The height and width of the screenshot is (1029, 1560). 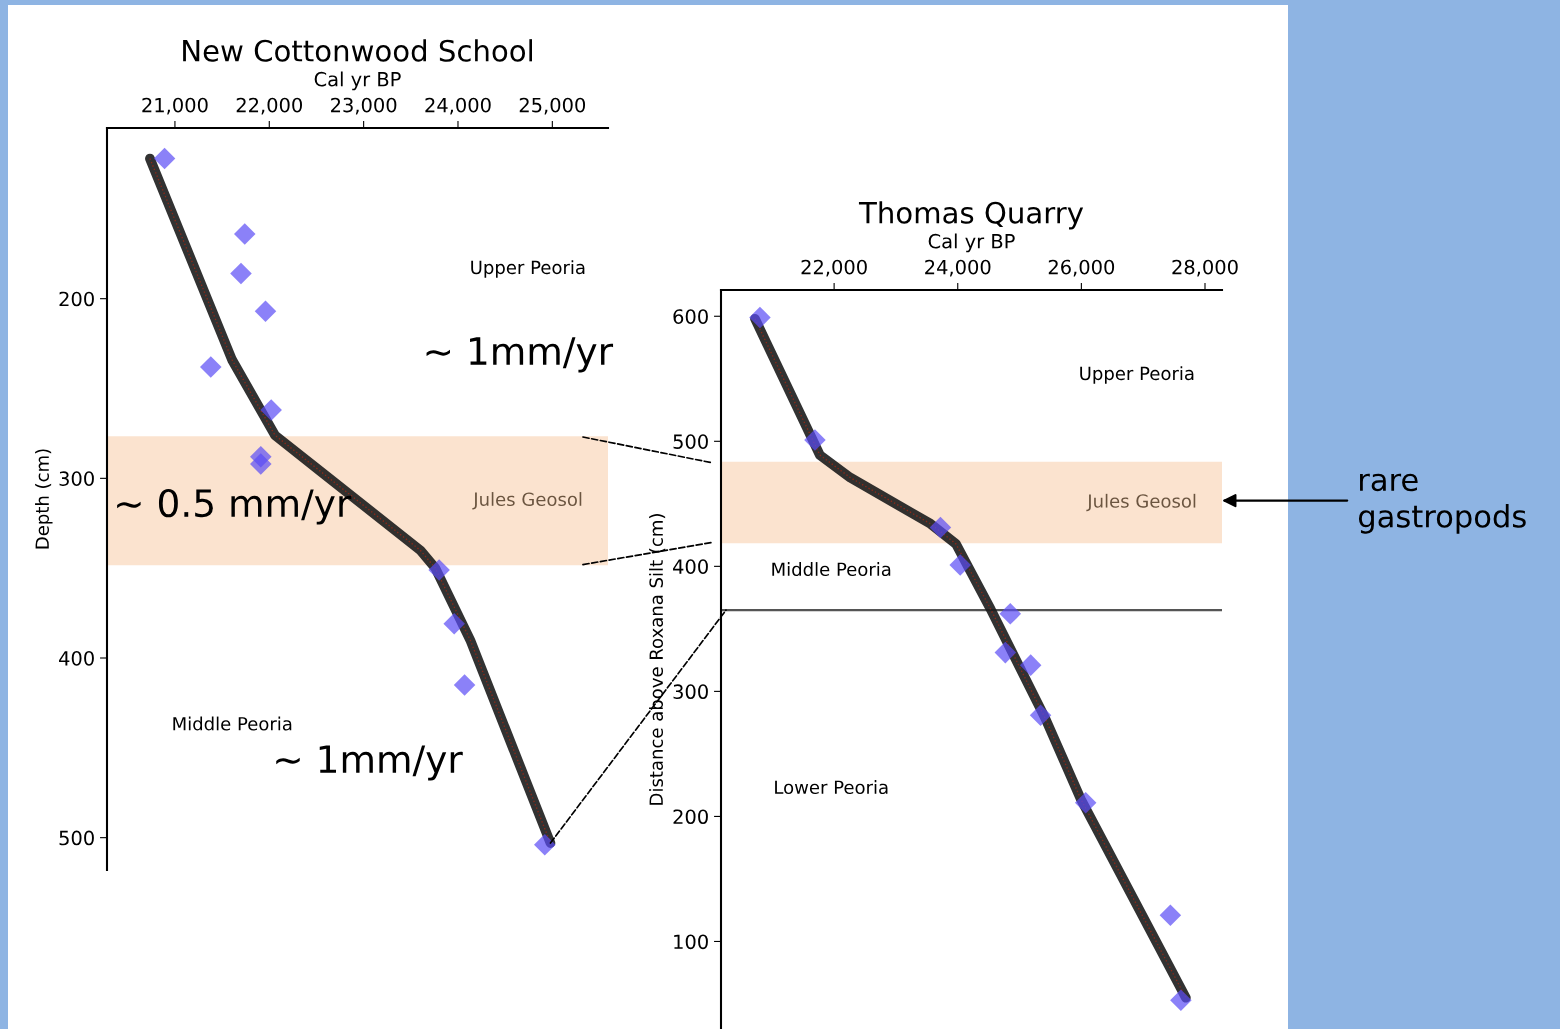 I want to click on chart-title: New Cottonwood School, so click(x=357, y=50).